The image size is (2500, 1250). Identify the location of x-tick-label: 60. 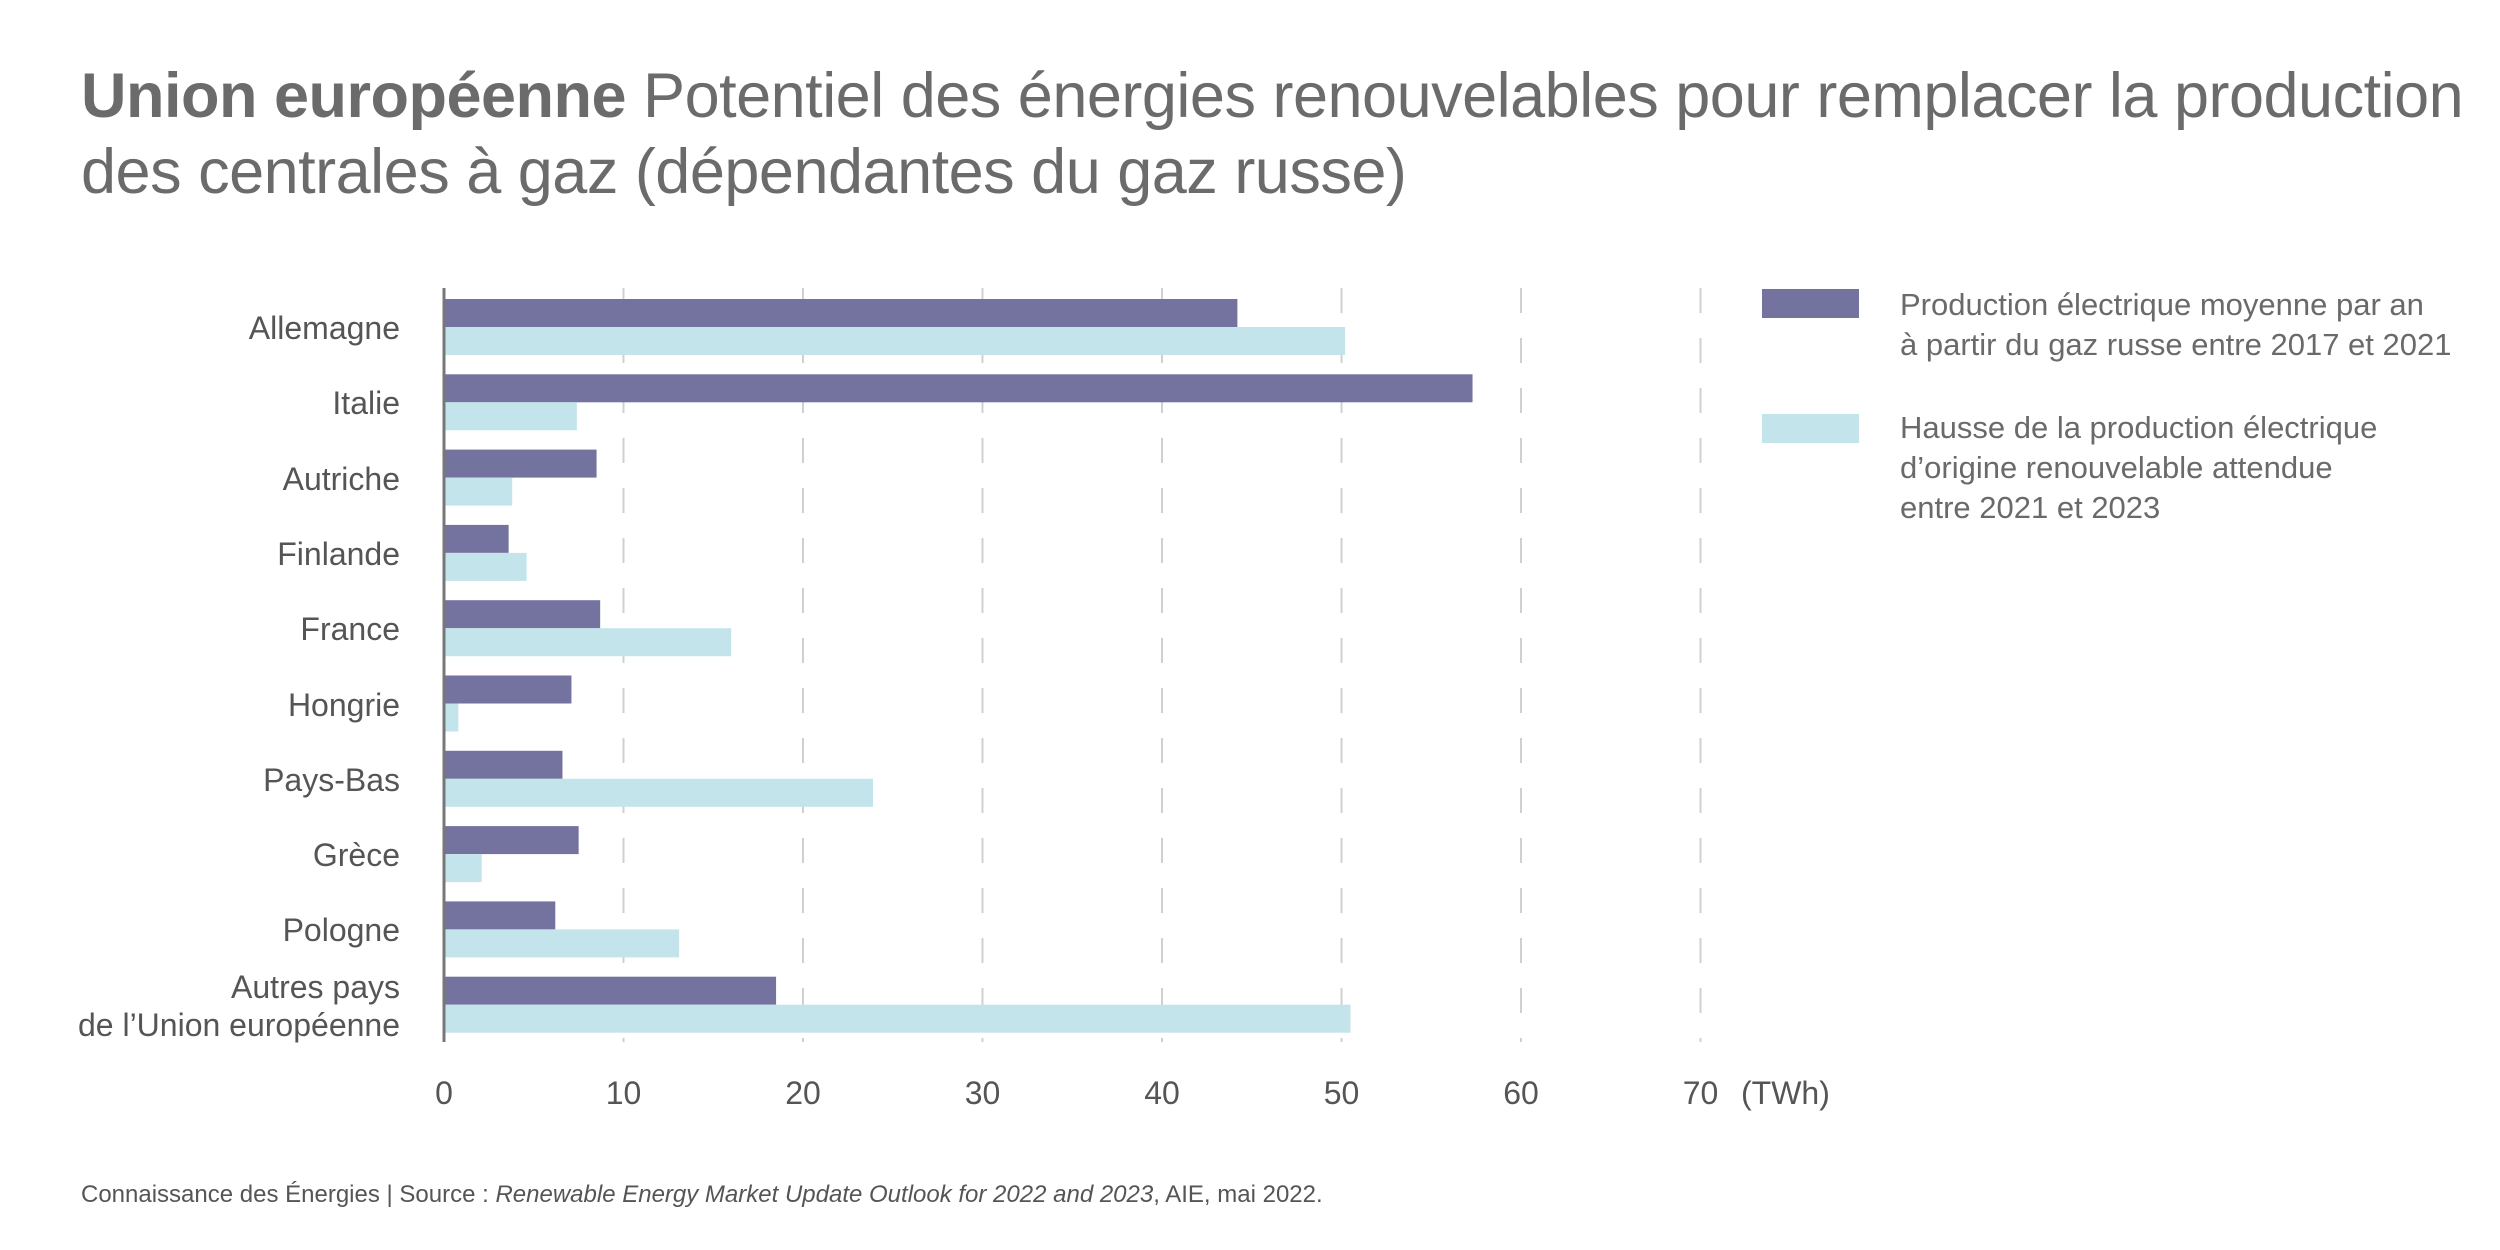
(1521, 1093).